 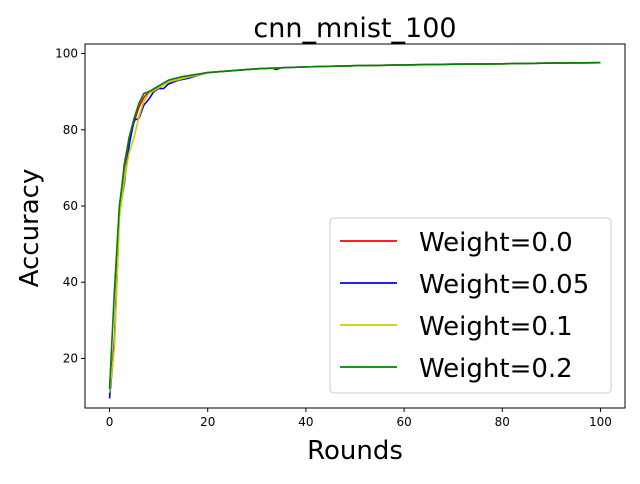 What do you see at coordinates (359, 418) in the screenshot?
I see `x-axis-ticks: 0 20 40 60 80 100` at bounding box center [359, 418].